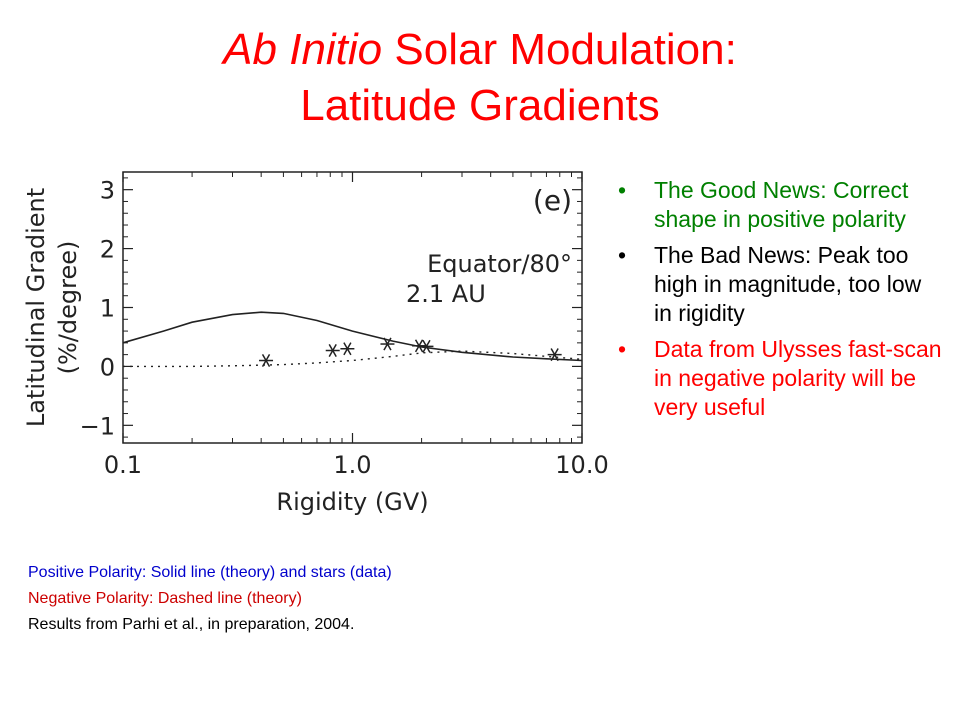  I want to click on annotation-line: 2.1 AU, so click(446, 294).